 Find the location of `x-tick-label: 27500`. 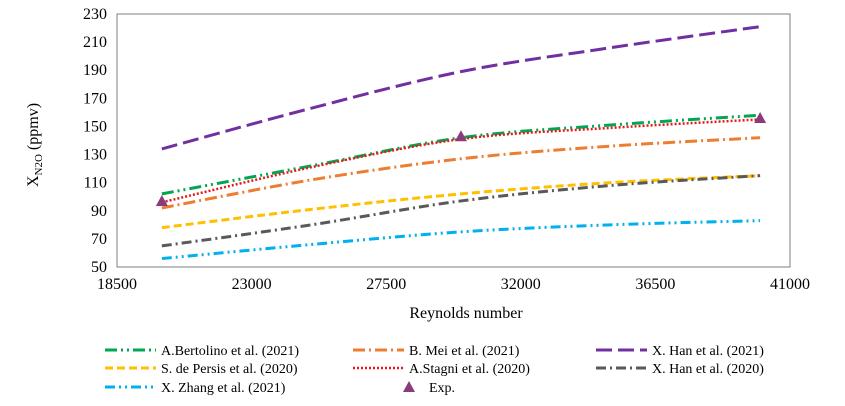

x-tick-label: 27500 is located at coordinates (386, 284).